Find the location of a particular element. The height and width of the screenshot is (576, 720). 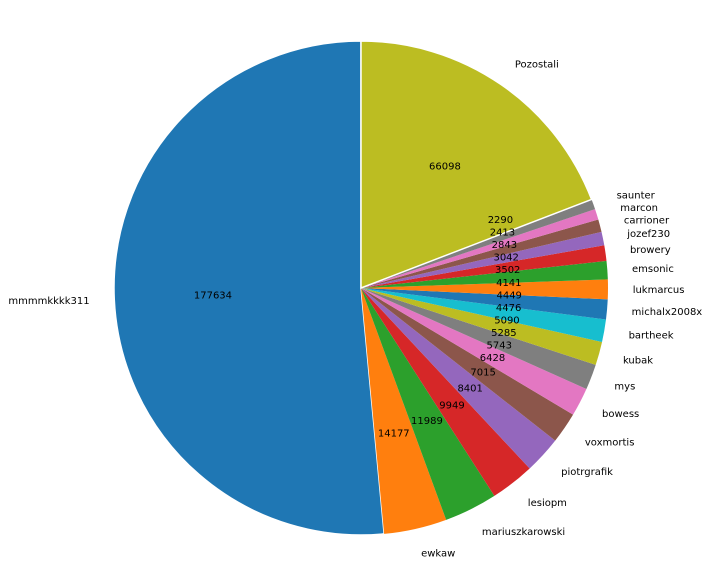

slice-label: Pozostali is located at coordinates (537, 65).